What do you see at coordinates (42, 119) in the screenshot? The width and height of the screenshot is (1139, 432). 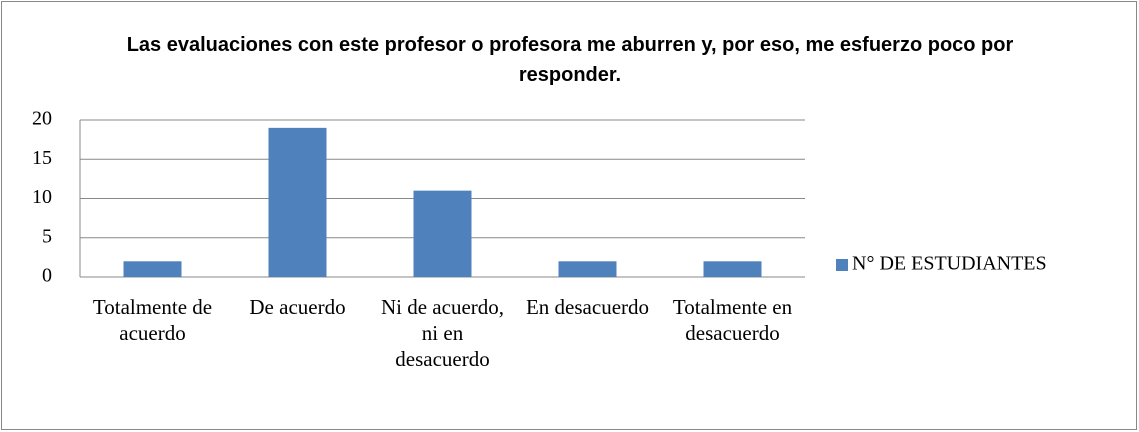 I see `y-tick-label: 20` at bounding box center [42, 119].